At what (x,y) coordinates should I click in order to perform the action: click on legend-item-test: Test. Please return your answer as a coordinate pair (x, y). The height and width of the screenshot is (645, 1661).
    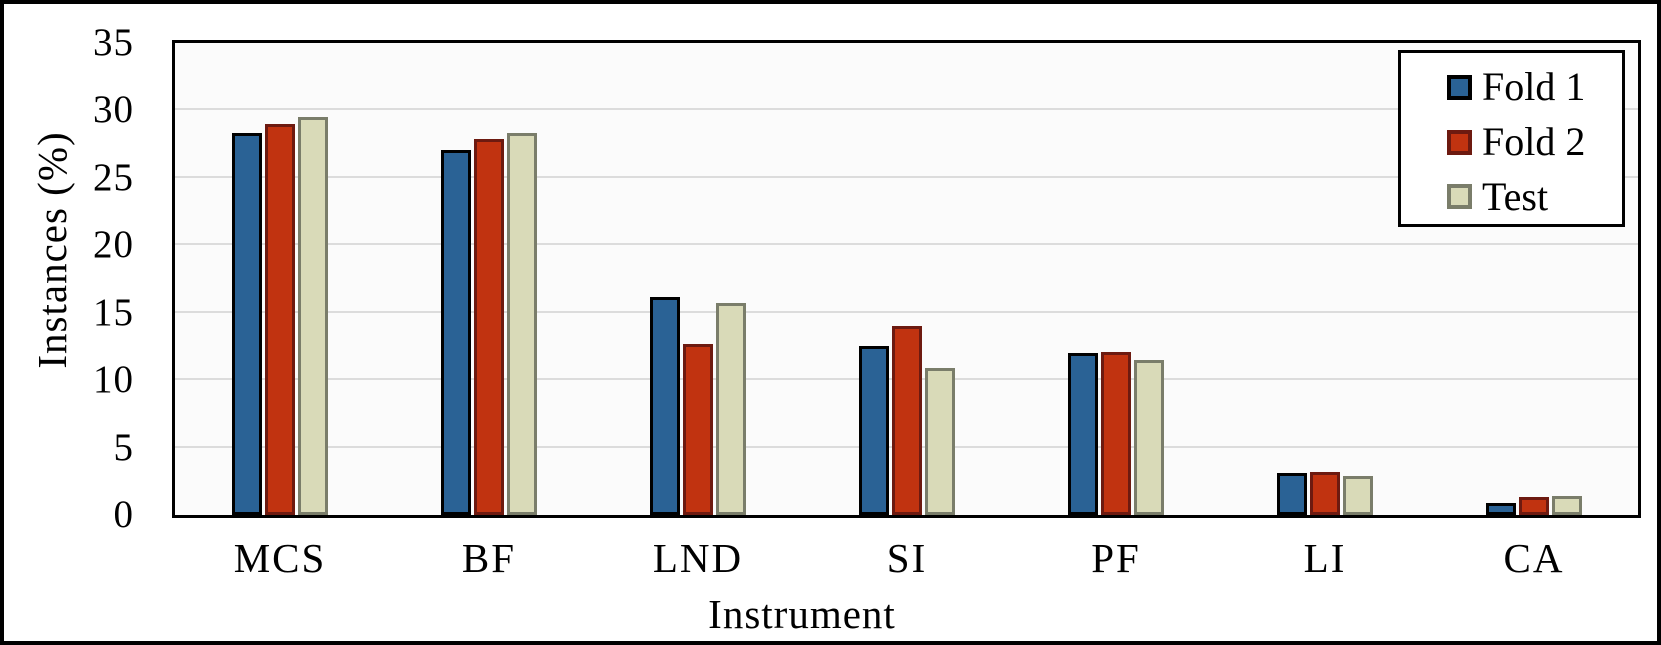
    Looking at the image, I should click on (1534, 196).